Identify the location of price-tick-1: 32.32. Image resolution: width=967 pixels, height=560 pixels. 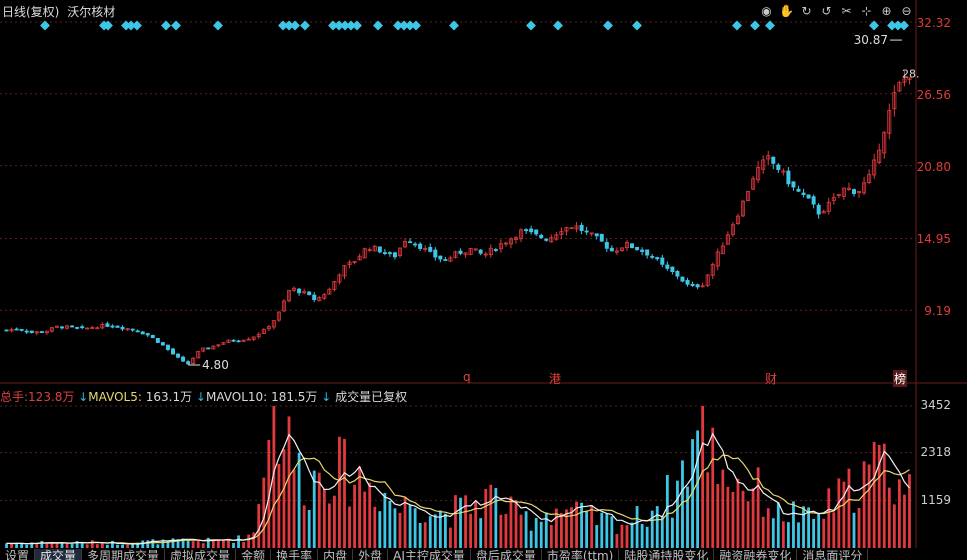
(933, 23).